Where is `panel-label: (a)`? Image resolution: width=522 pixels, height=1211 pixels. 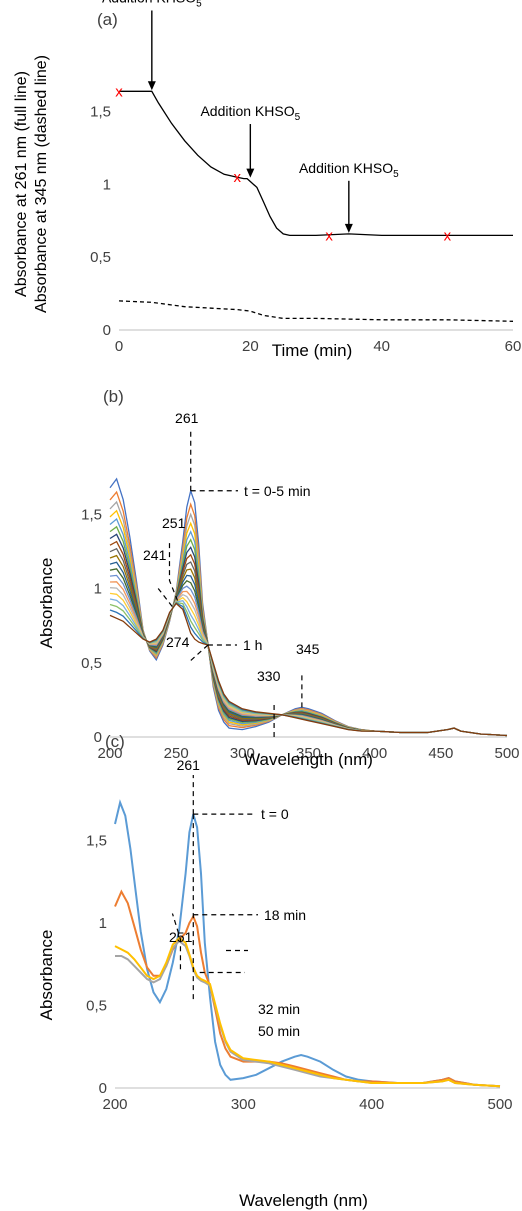
panel-label: (a) is located at coordinates (107, 19).